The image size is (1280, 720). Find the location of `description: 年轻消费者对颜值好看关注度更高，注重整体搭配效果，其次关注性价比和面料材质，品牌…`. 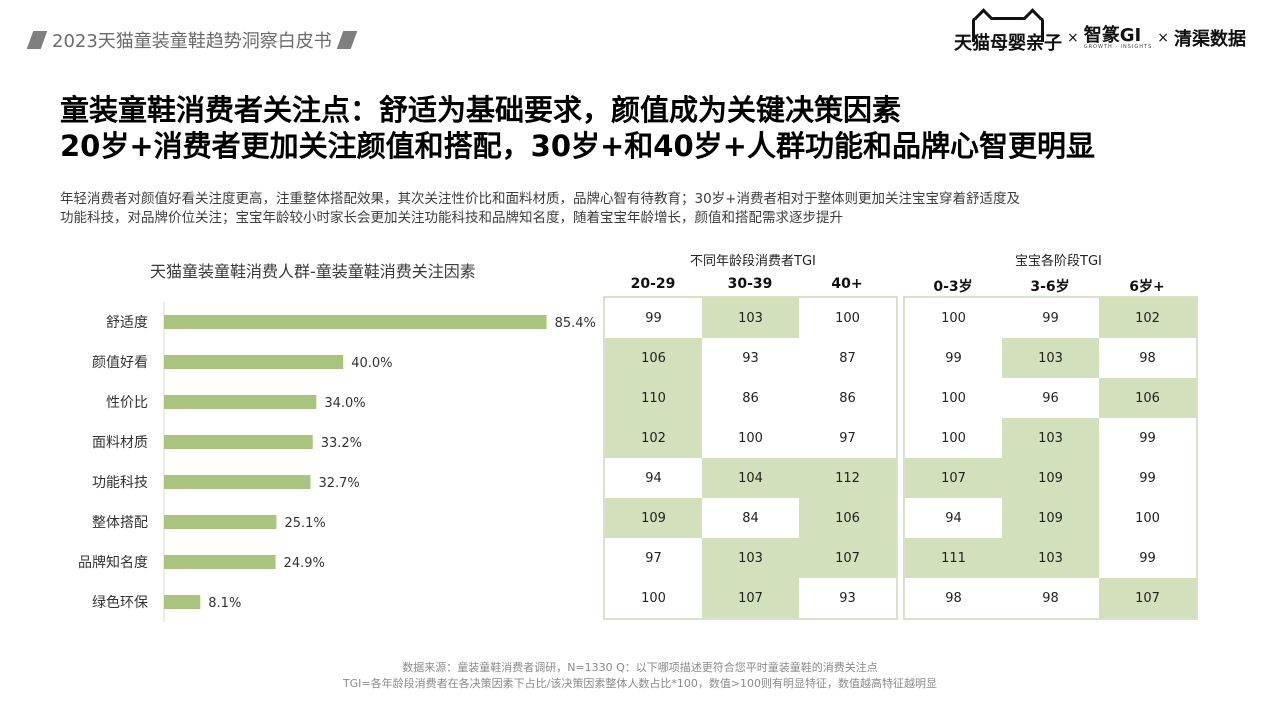

description: 年轻消费者对颜值好看关注度更高，注重整体搭配效果，其次关注性价比和面料材质，品牌… is located at coordinates (635, 209).